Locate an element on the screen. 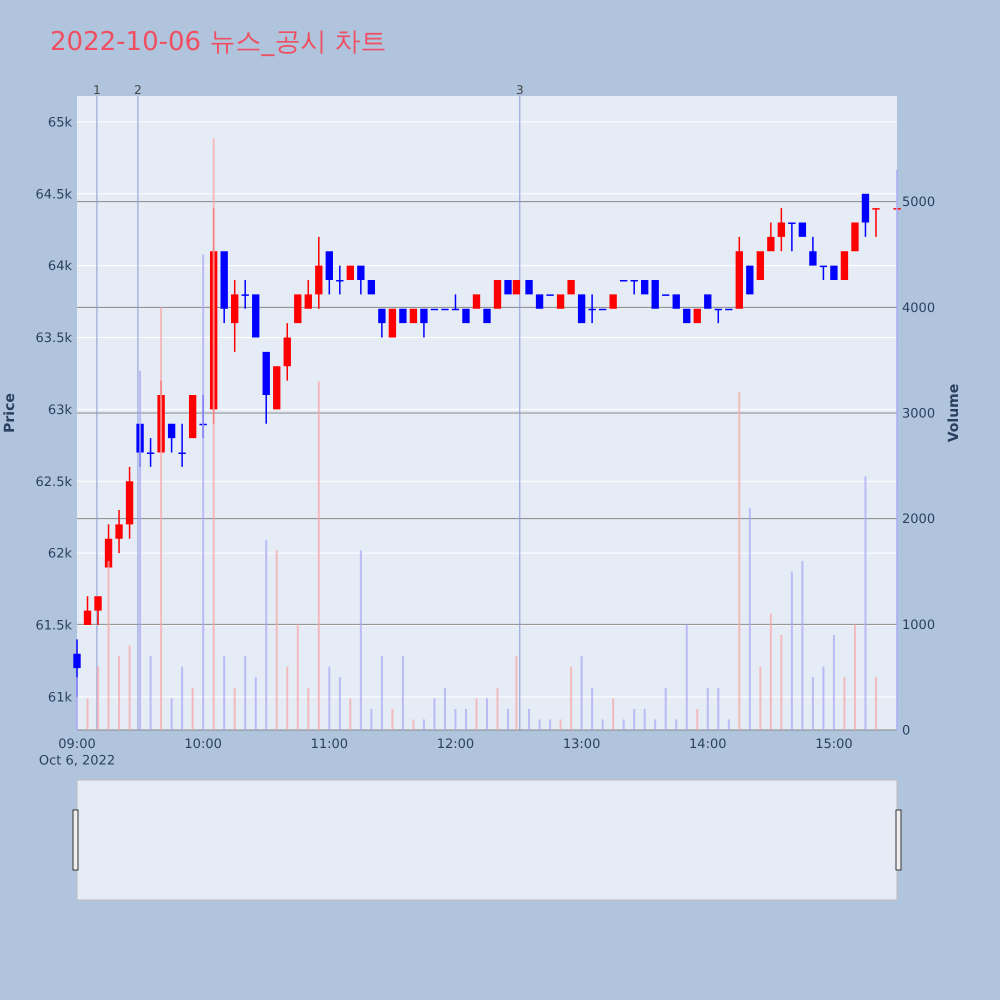  annotation: 1 is located at coordinates (97, 90).